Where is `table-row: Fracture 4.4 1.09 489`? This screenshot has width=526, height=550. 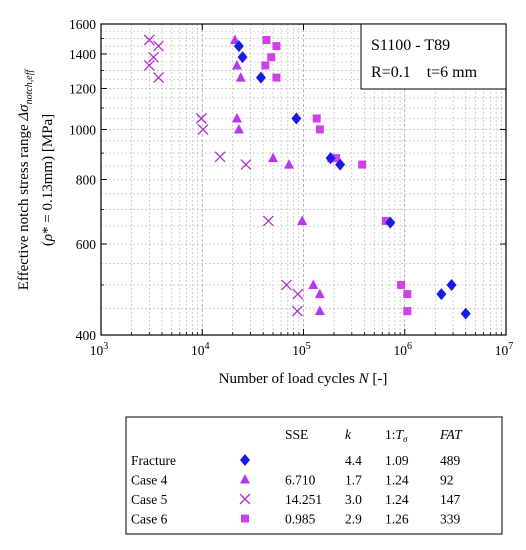
table-row: Fracture 4.4 1.09 489 is located at coordinates (296, 460).